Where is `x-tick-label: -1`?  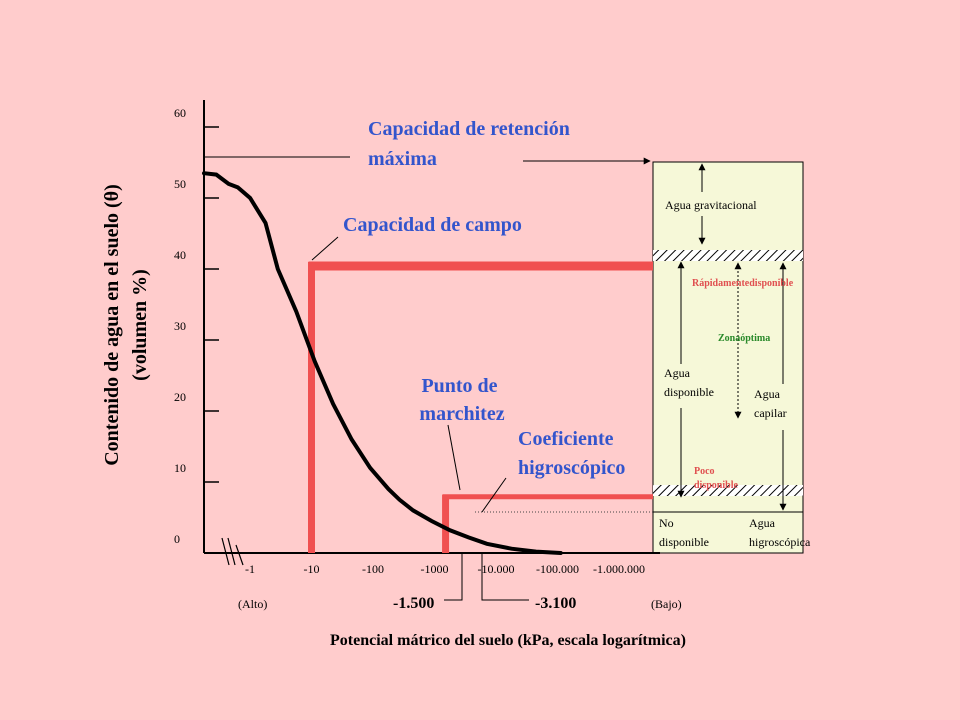 x-tick-label: -1 is located at coordinates (250, 569).